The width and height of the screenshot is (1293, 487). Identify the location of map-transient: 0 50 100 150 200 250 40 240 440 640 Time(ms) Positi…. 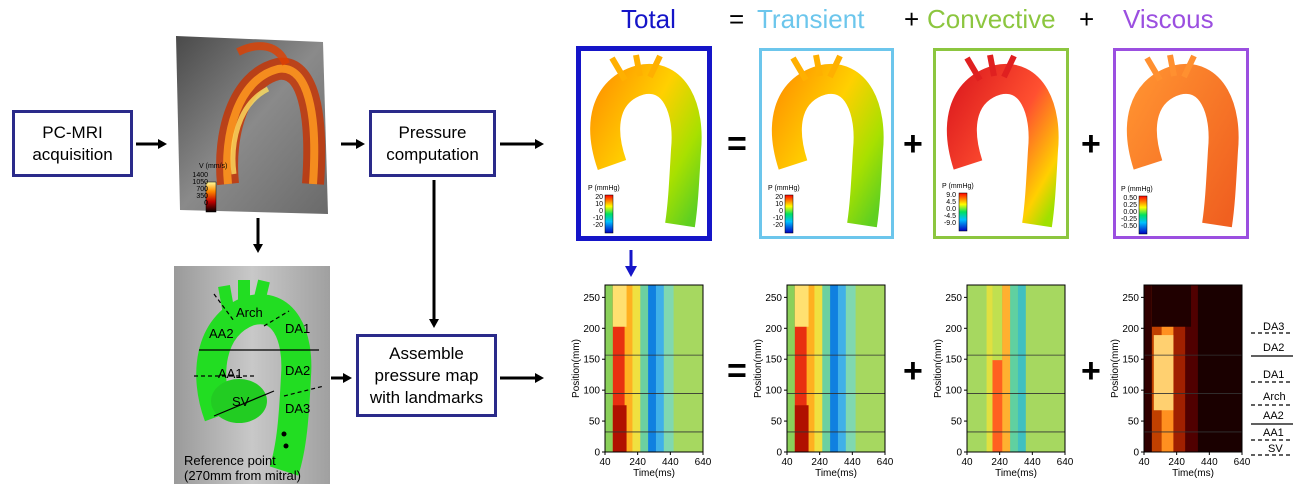
(823, 381).